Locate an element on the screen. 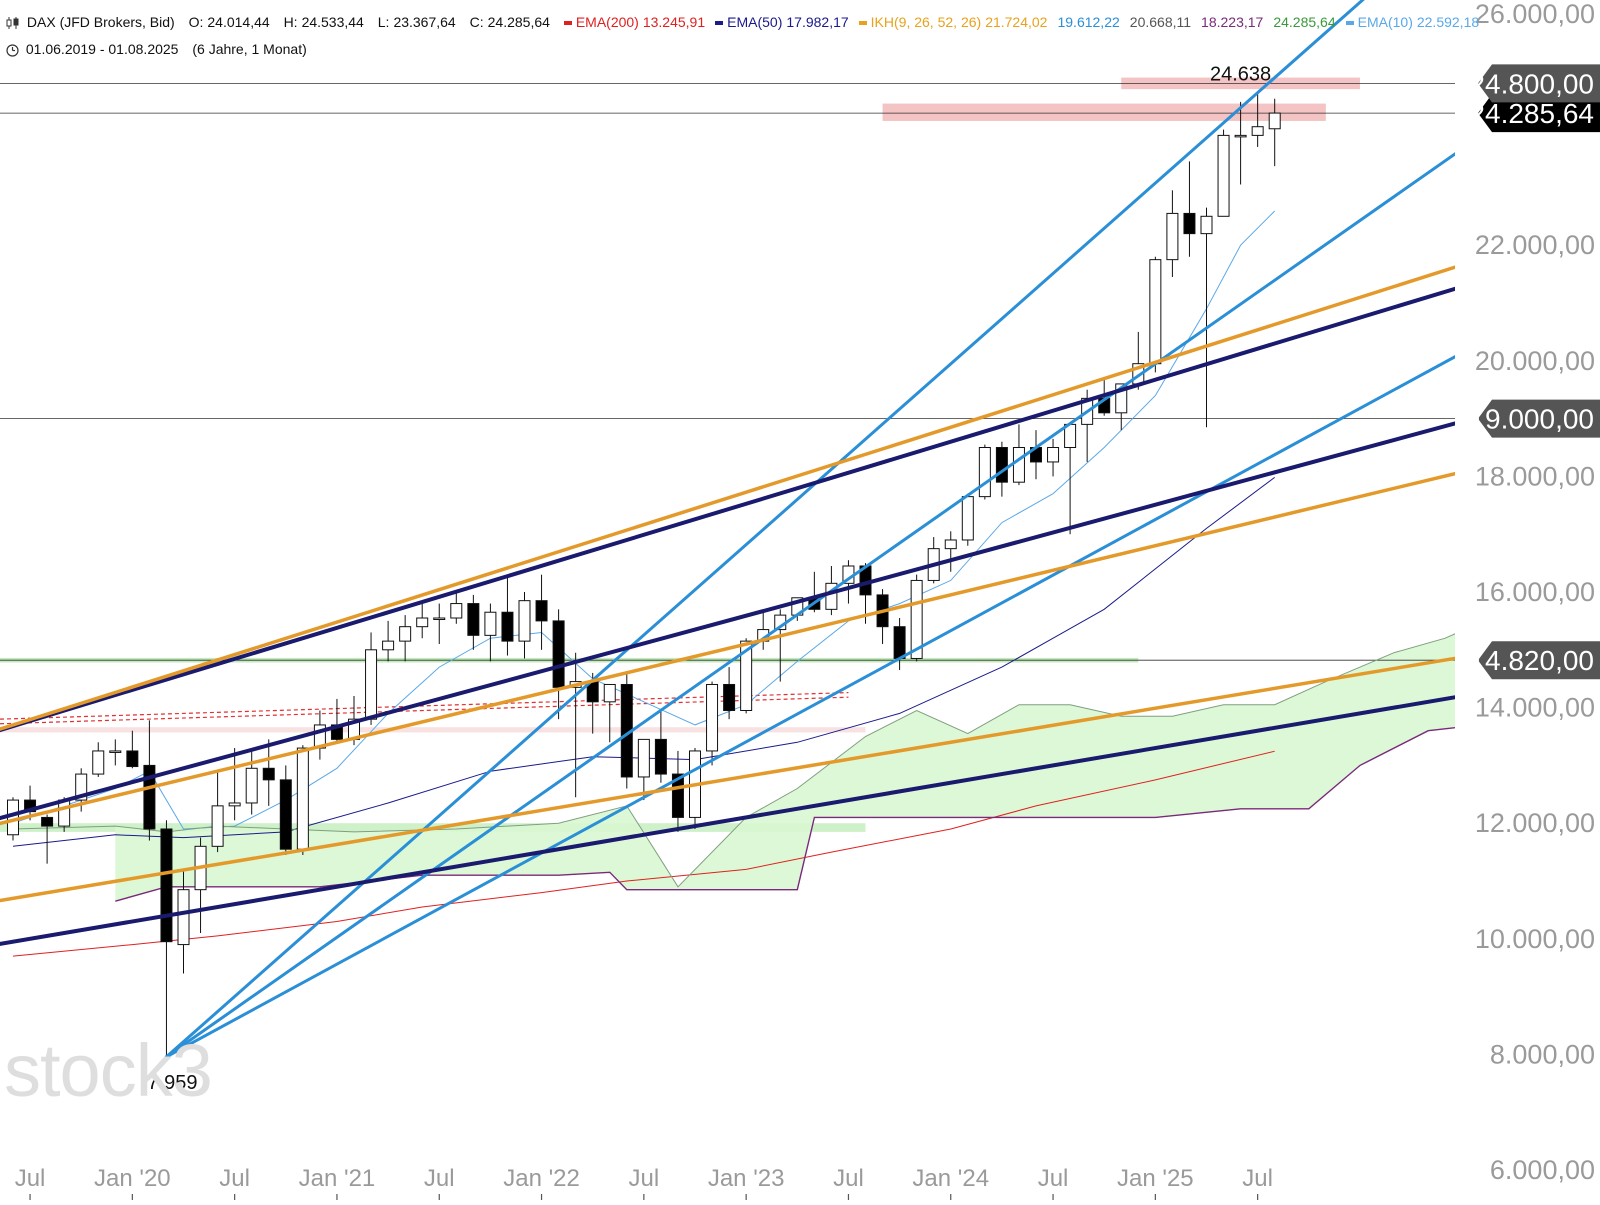 The height and width of the screenshot is (1205, 1600). level-price-label: 24.800,00 is located at coordinates (1534, 83).